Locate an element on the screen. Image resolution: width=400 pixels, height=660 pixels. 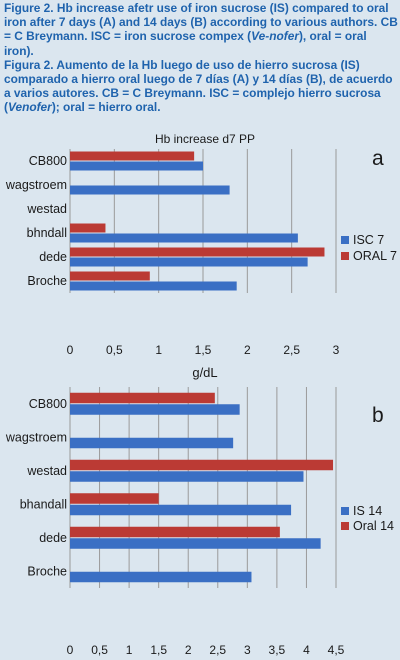
legend-label: IS 14 is located at coordinates (367, 511).